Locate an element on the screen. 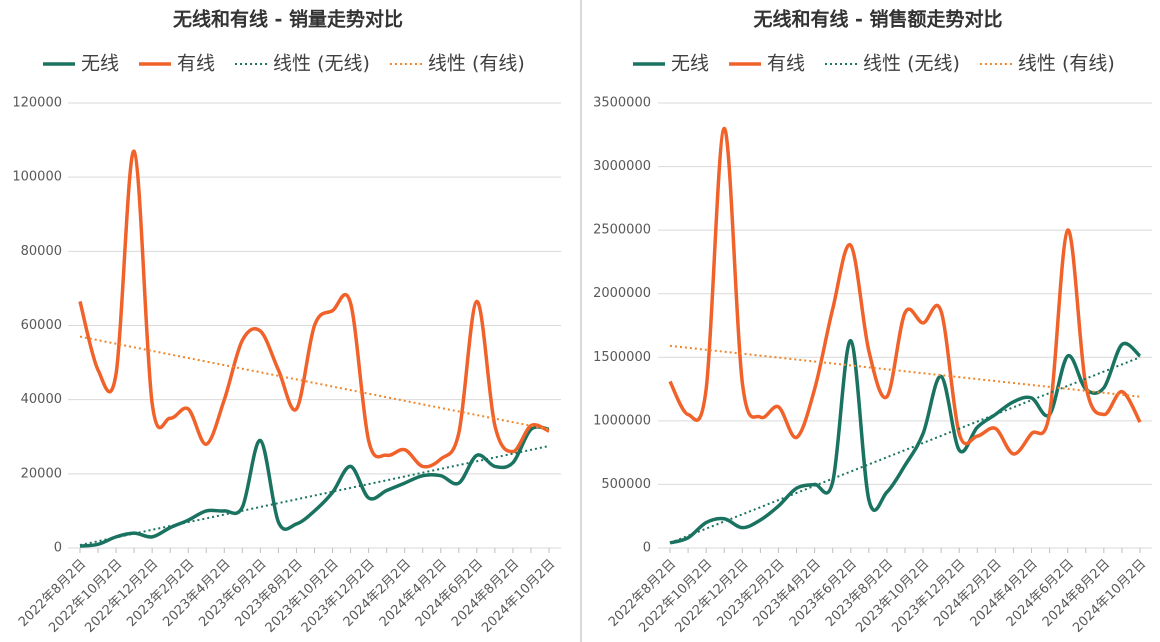 Image resolution: width=1160 pixels, height=642 pixels. y-tick-label: 1500000 is located at coordinates (622, 357).